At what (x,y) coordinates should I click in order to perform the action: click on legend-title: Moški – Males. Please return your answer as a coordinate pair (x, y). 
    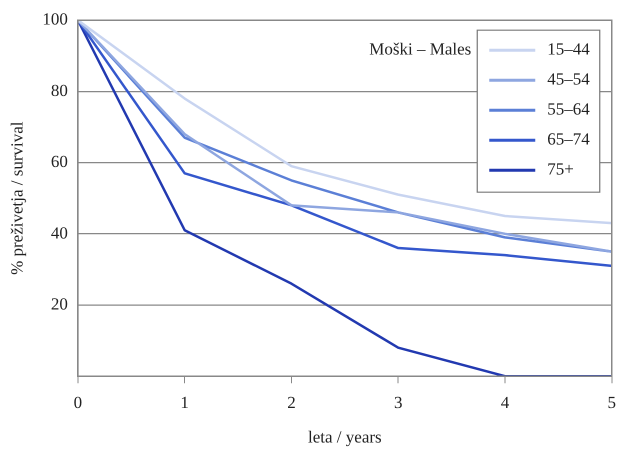
    Looking at the image, I should click on (420, 49).